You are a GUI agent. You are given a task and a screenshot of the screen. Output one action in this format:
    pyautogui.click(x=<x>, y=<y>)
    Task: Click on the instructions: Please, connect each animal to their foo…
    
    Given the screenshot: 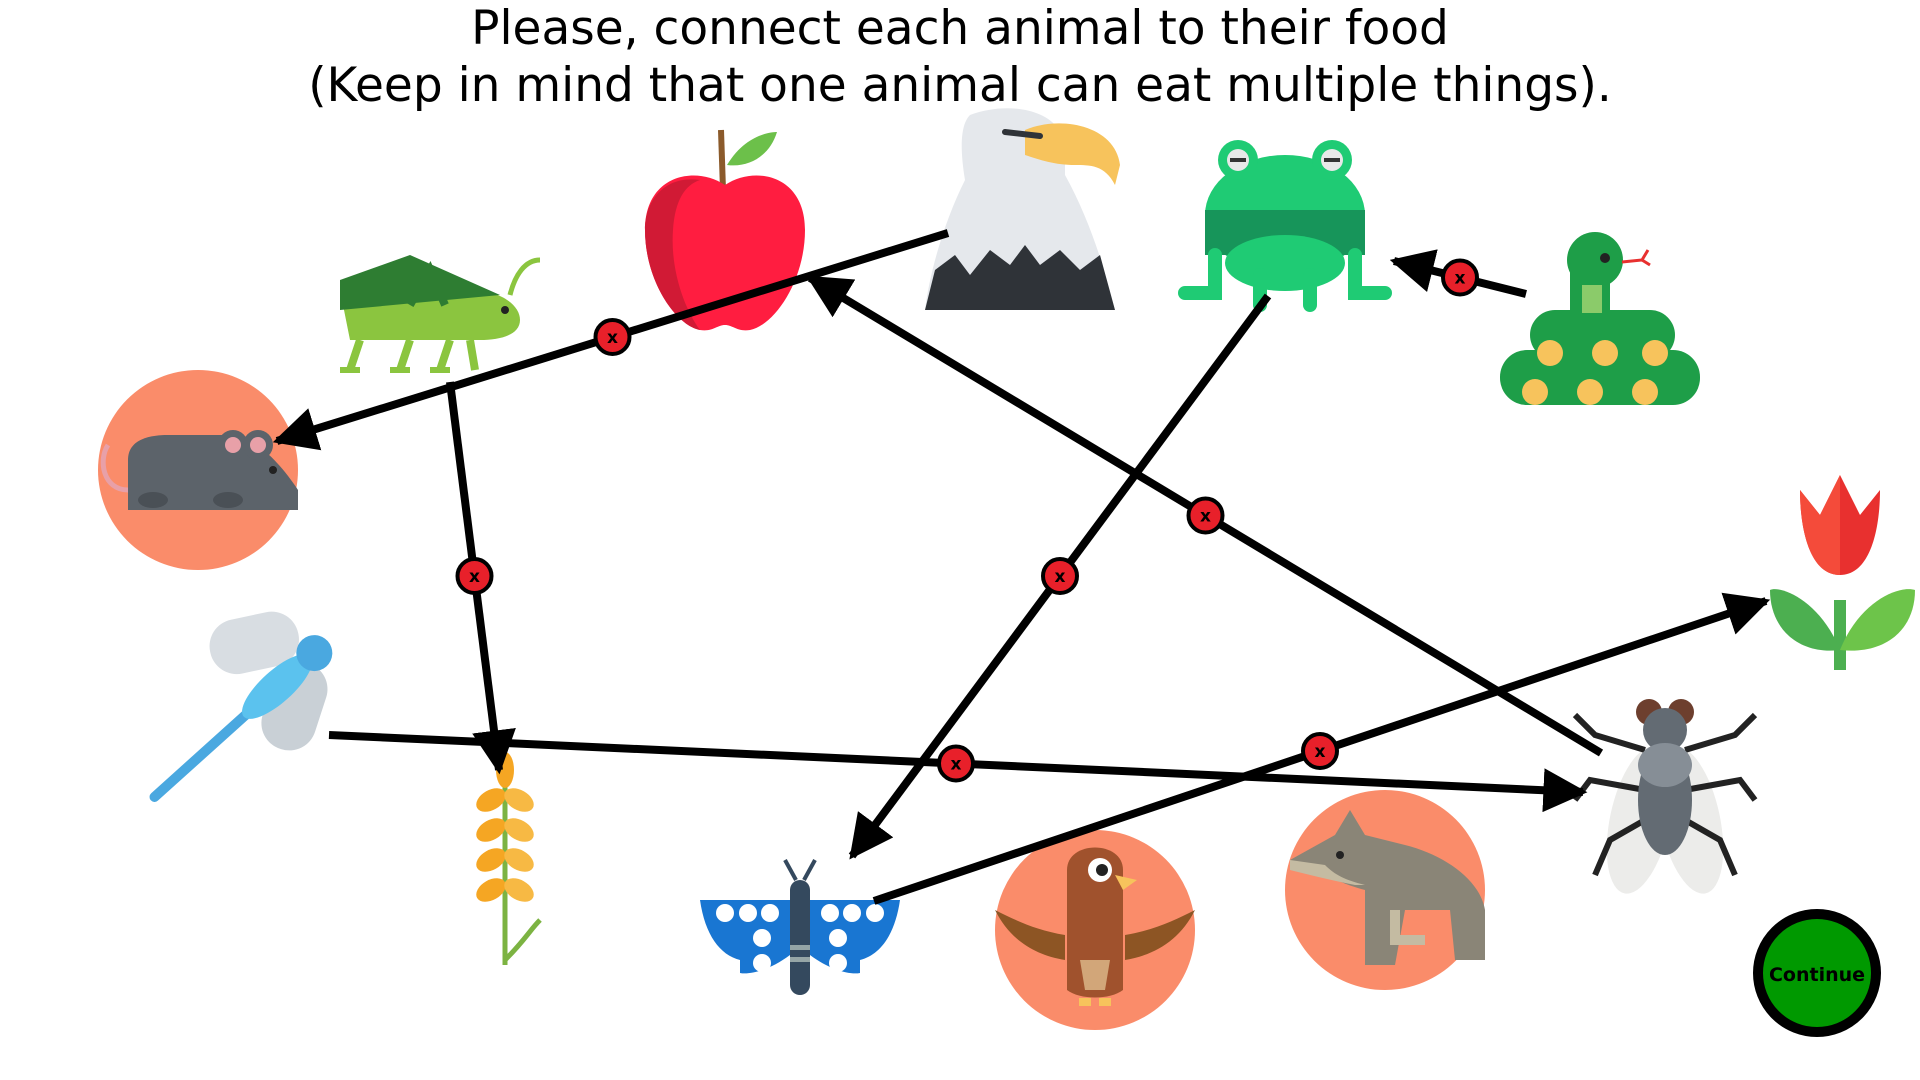 What is the action you would take?
    pyautogui.click(x=960, y=57)
    